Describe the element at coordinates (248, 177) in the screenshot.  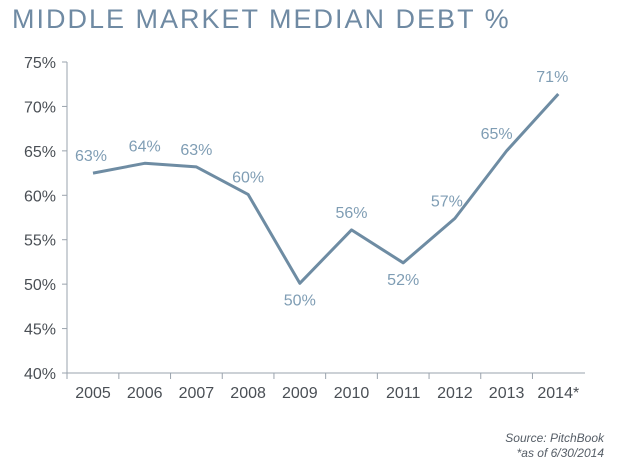
I see `data-label: 60%` at that location.